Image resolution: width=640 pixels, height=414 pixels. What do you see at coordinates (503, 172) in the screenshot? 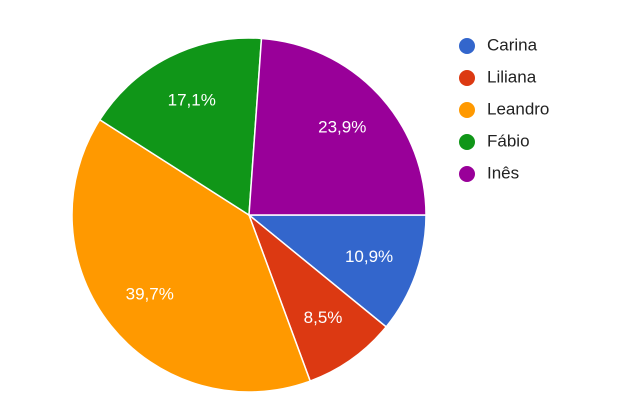
I see `legend-label: Inês` at bounding box center [503, 172].